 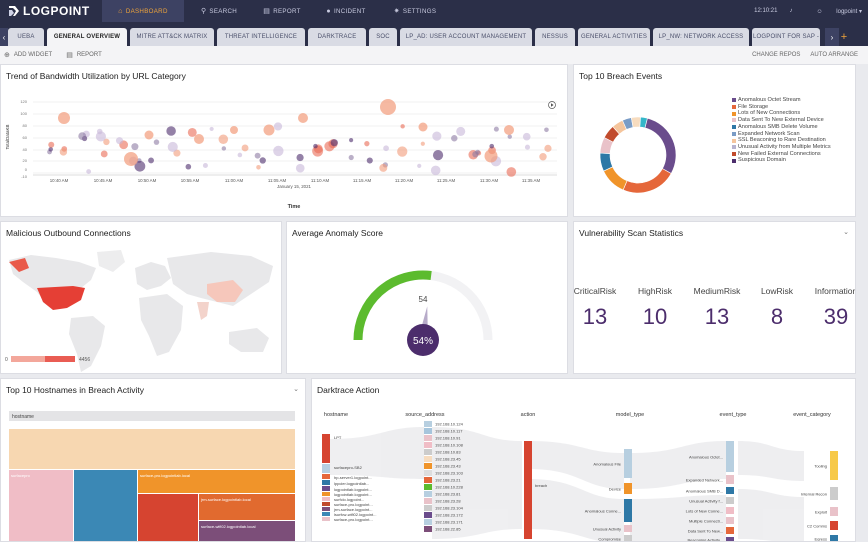 What do you see at coordinates (781, 127) in the screenshot?
I see `legend-item: Anomalous SMB Delete Volume` at bounding box center [781, 127].